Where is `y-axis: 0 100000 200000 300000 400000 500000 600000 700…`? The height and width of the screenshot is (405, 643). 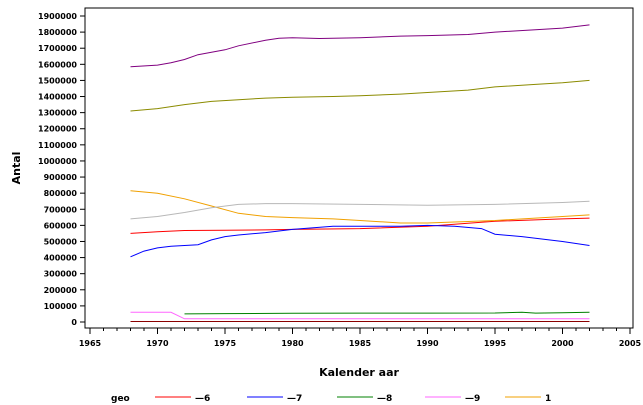 y-axis: 0 100000 200000 300000 400000 500000 600000 700… is located at coordinates (61, 169).